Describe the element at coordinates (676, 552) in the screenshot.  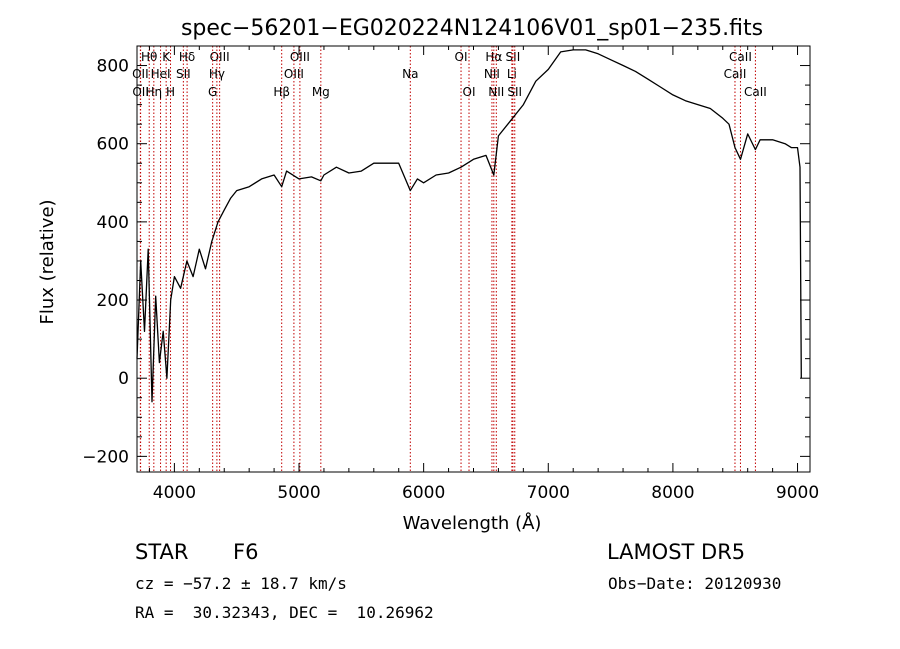
I see `survey-name: LAMOST DR5` at that location.